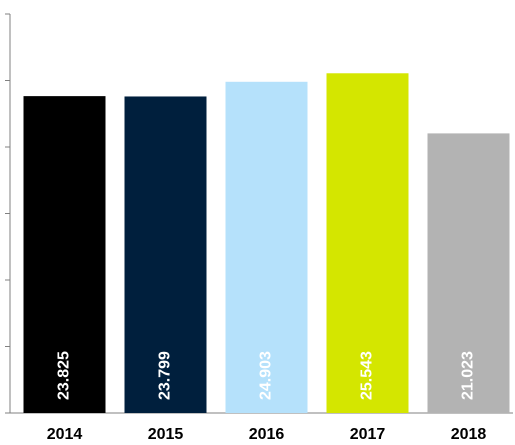 This screenshot has width=515, height=445. Describe the element at coordinates (267, 434) in the screenshot. I see `x-tick-label: 2016` at that location.